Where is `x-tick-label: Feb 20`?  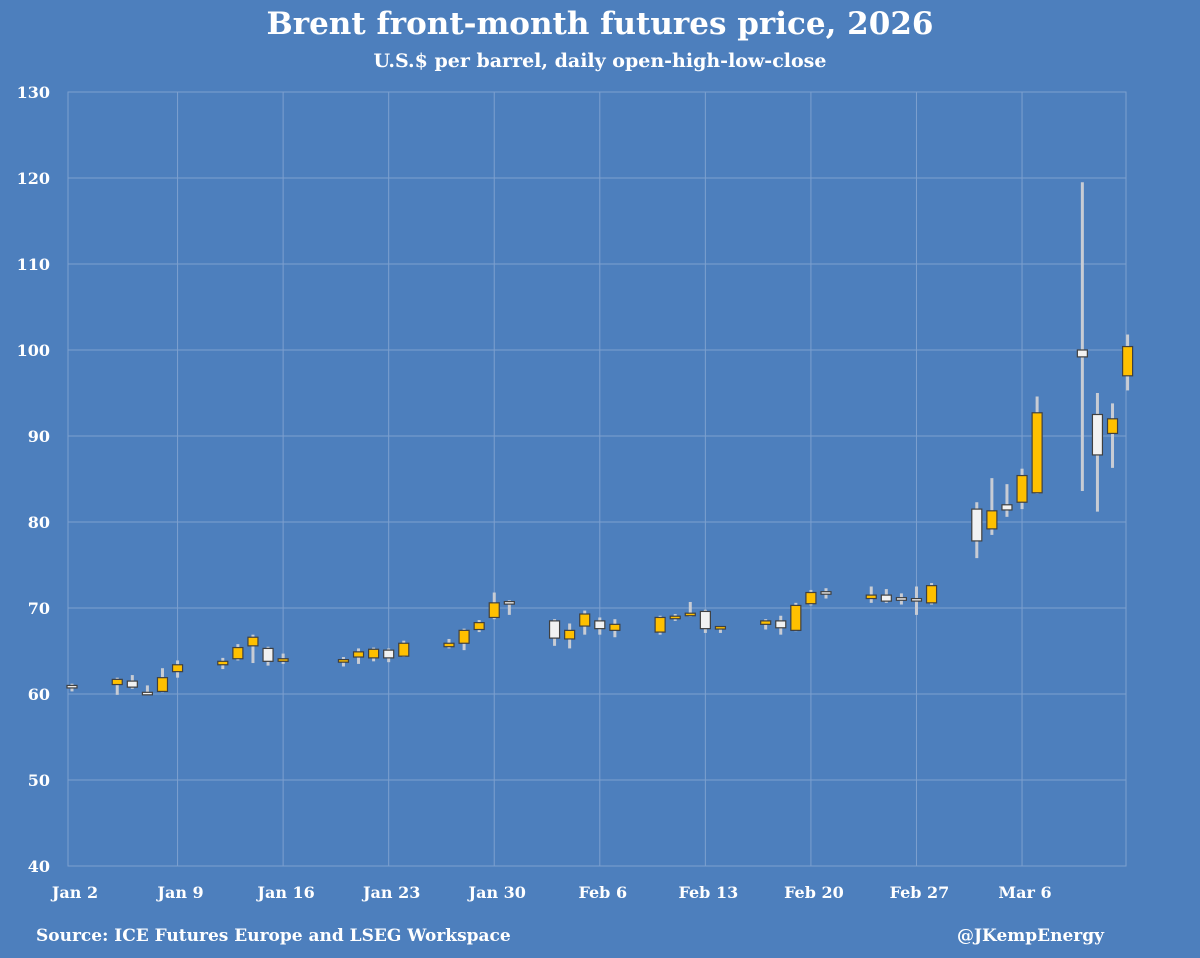
x-tick-label: Feb 20 is located at coordinates (814, 892).